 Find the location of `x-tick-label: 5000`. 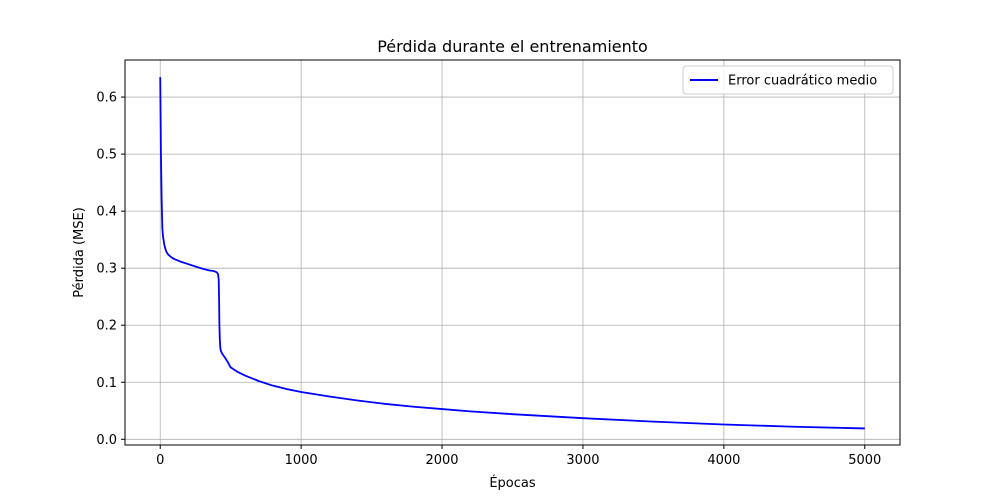

x-tick-label: 5000 is located at coordinates (864, 460).